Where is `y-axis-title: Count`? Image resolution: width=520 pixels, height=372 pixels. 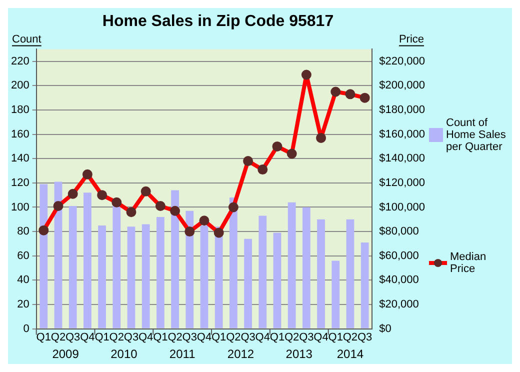
y-axis-title: Count is located at coordinates (27, 40).